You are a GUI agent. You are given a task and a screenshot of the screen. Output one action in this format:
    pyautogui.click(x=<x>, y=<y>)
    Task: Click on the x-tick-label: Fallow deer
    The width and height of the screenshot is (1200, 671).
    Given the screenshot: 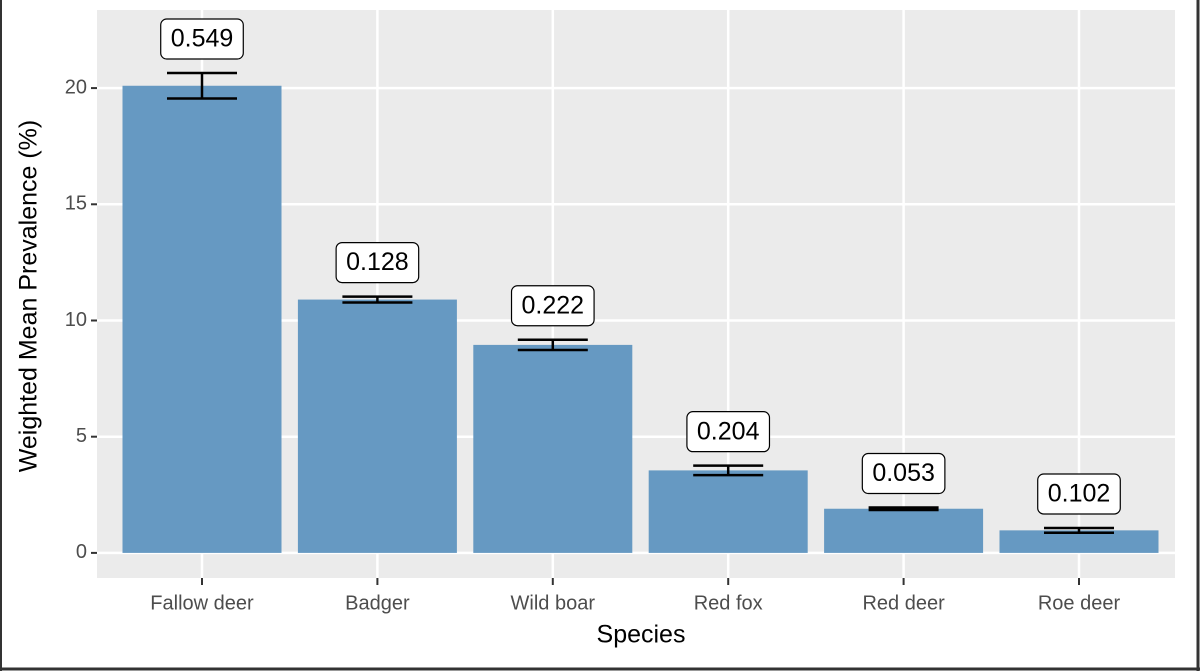 What is the action you would take?
    pyautogui.click(x=202, y=603)
    